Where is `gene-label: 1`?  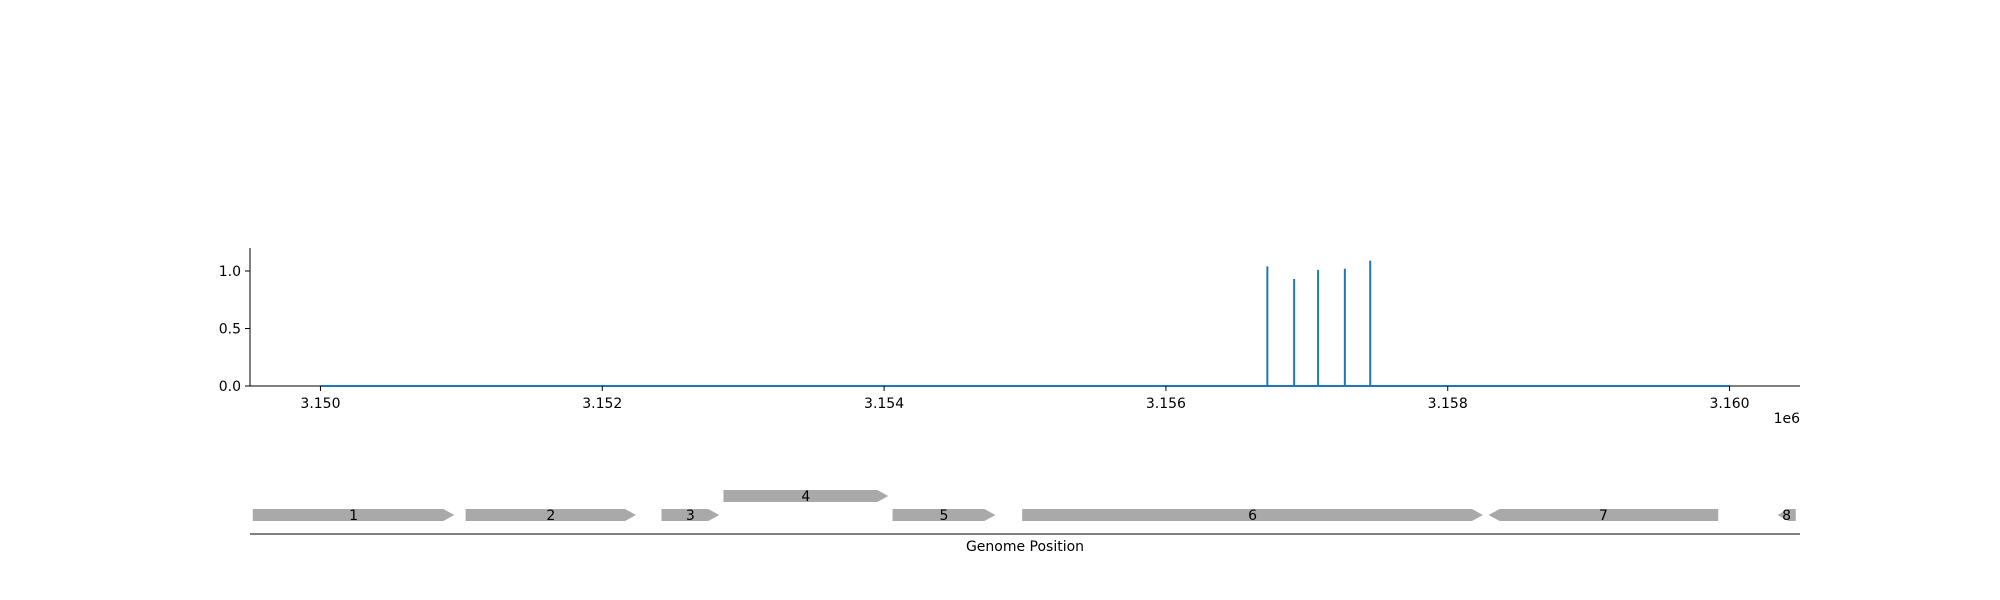 gene-label: 1 is located at coordinates (353, 516).